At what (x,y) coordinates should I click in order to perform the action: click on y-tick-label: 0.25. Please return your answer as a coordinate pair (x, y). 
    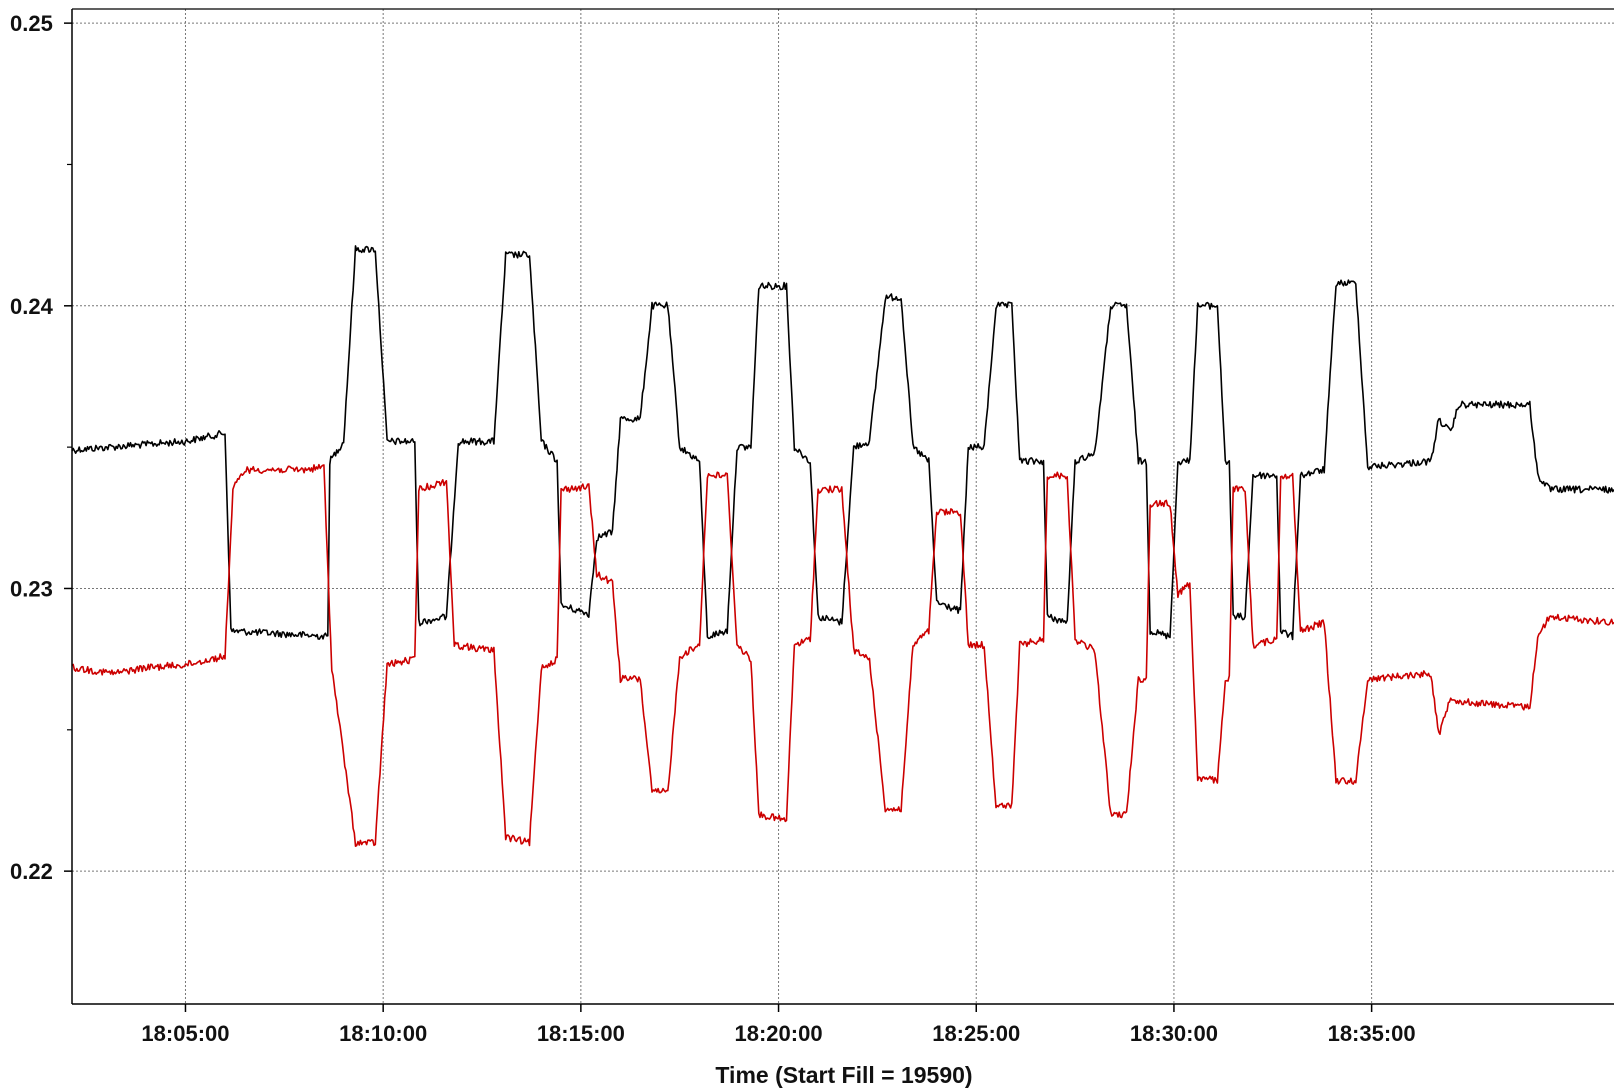
    Looking at the image, I should click on (31, 23).